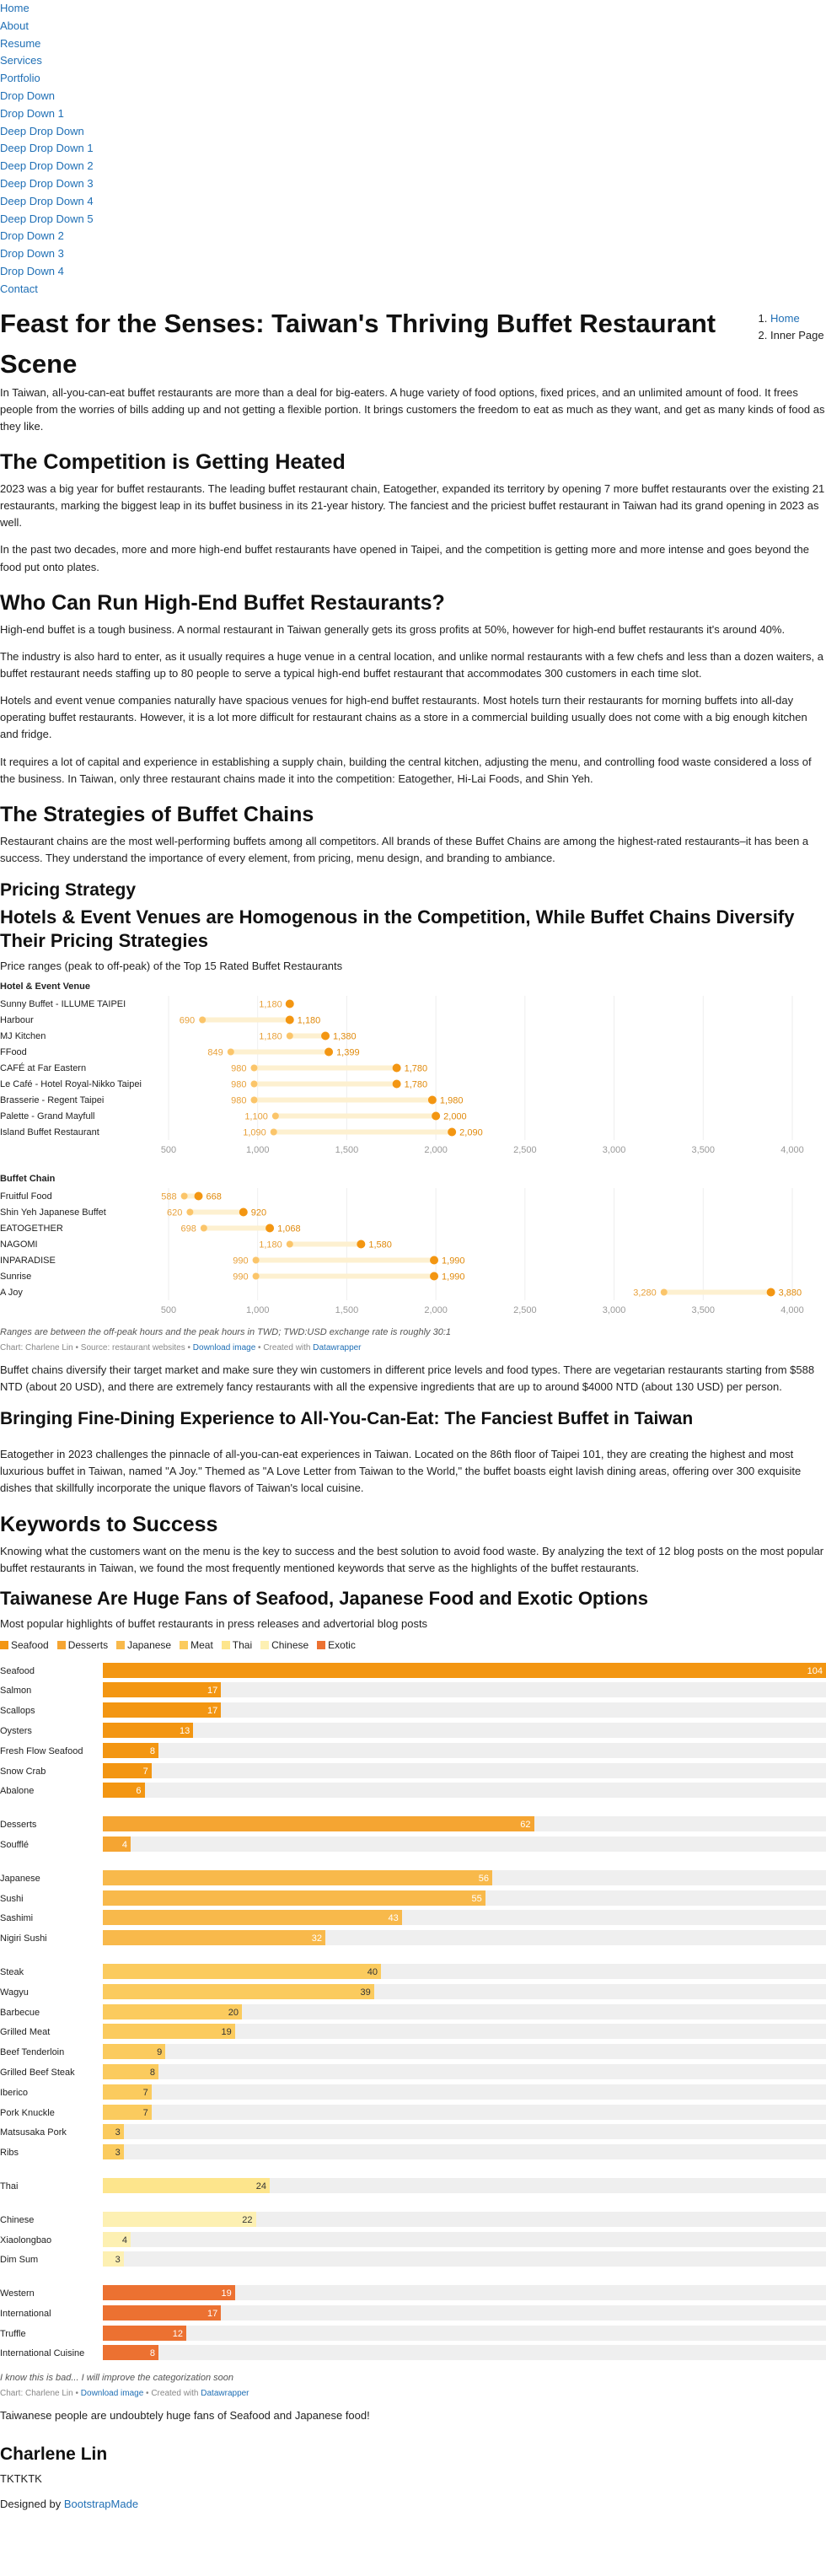  What do you see at coordinates (413, 2112) in the screenshot?
I see `bar-row: Pork Knuckle 7` at bounding box center [413, 2112].